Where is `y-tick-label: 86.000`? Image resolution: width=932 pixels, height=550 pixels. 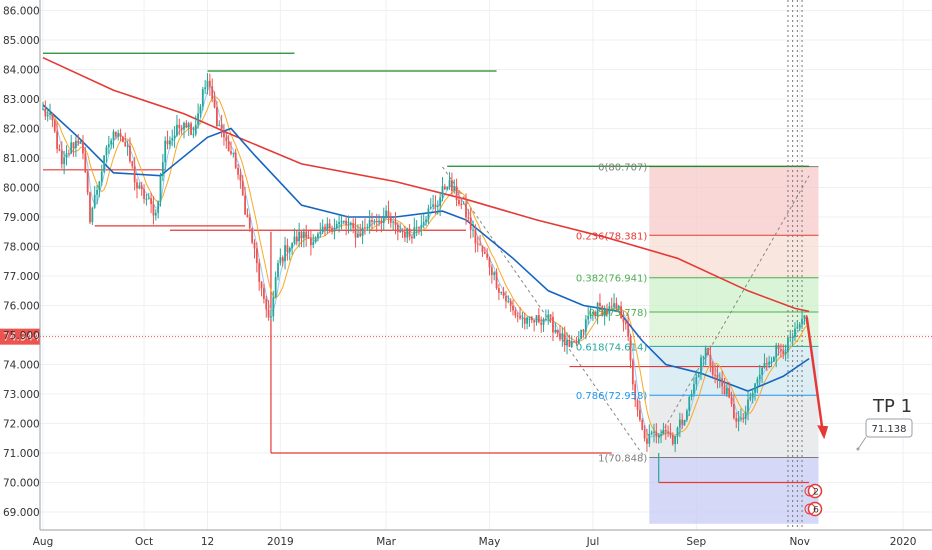 y-tick-label: 86.000 is located at coordinates (21, 12).